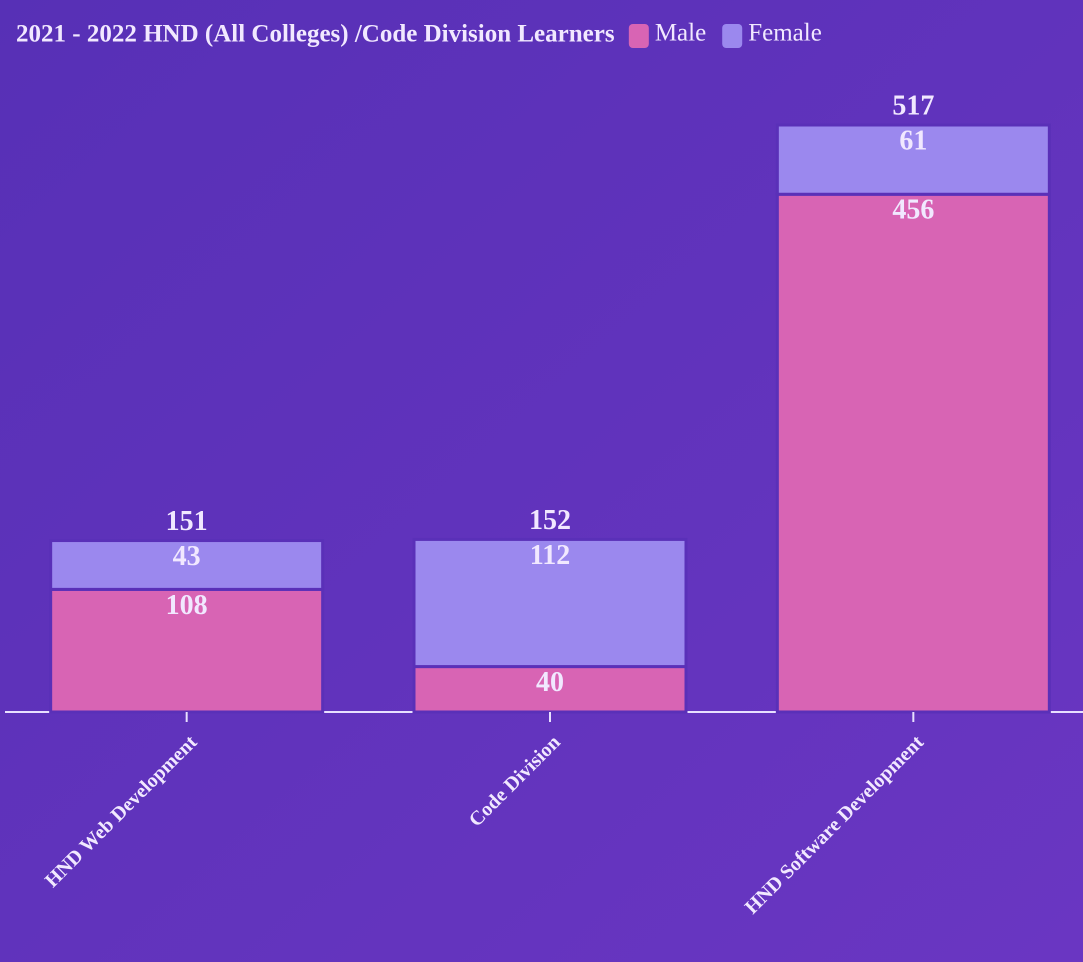  Describe the element at coordinates (187, 605) in the screenshot. I see `data-label: 108` at that location.